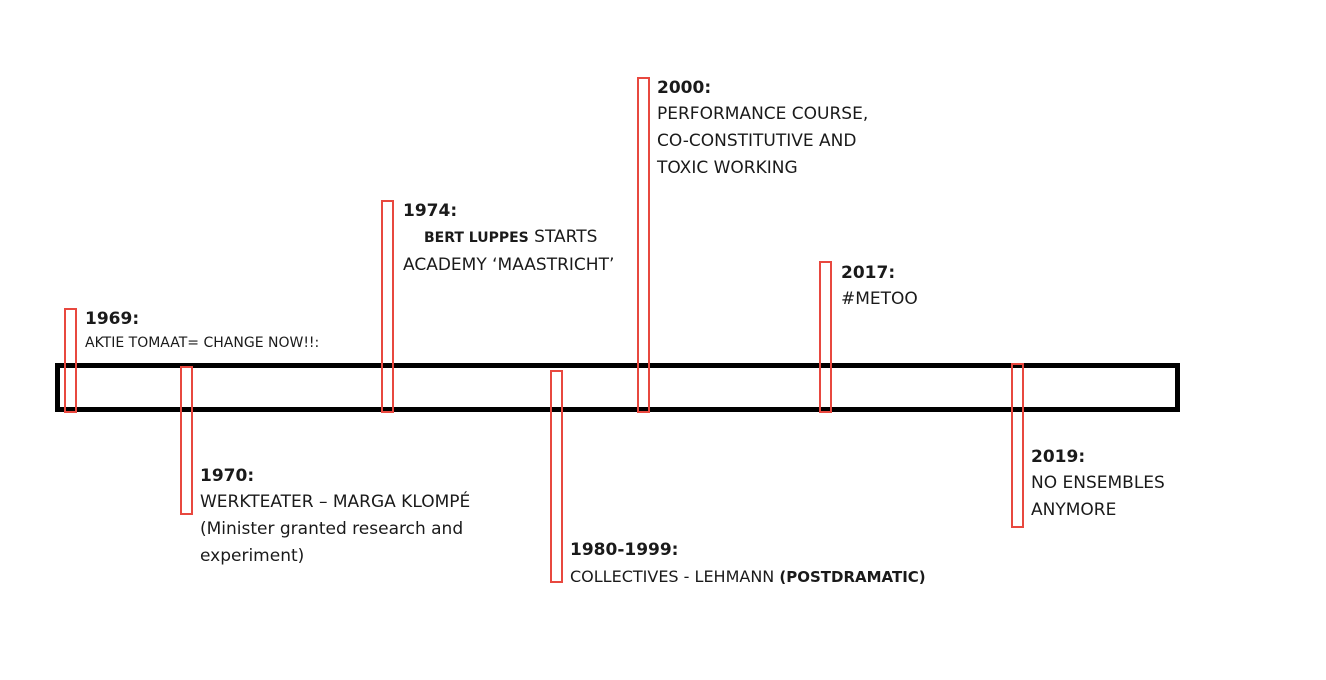 Image resolution: width=1326 pixels, height=680 pixels. I want to click on event-year: 2019:, so click(1058, 457).